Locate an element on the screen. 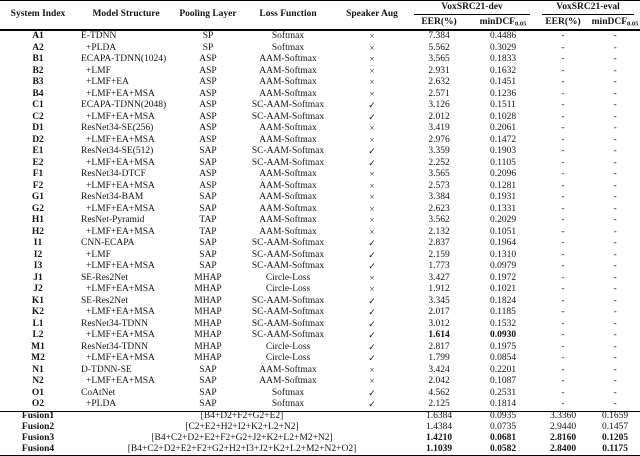 The image size is (640, 456). dev-eer-cell: 2.159 is located at coordinates (439, 254).